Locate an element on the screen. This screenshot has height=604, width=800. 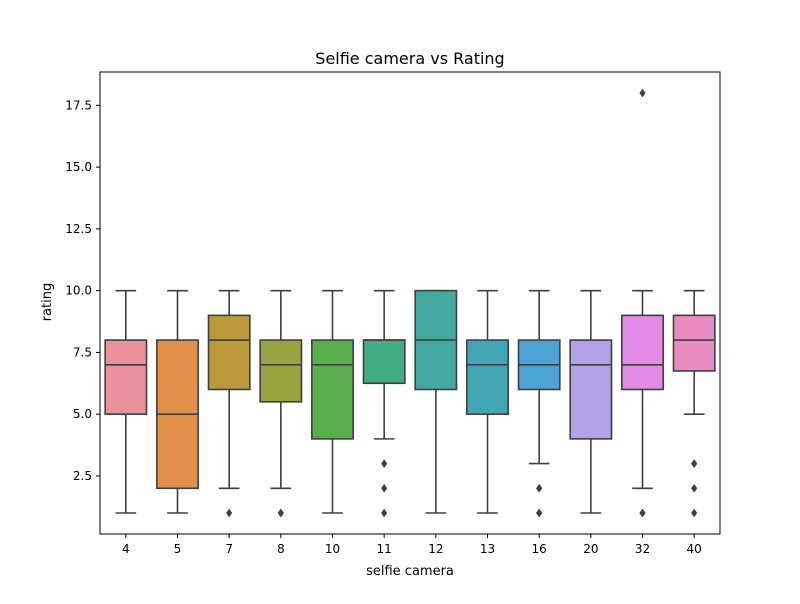
y-axis-label: rating is located at coordinates (47, 302).